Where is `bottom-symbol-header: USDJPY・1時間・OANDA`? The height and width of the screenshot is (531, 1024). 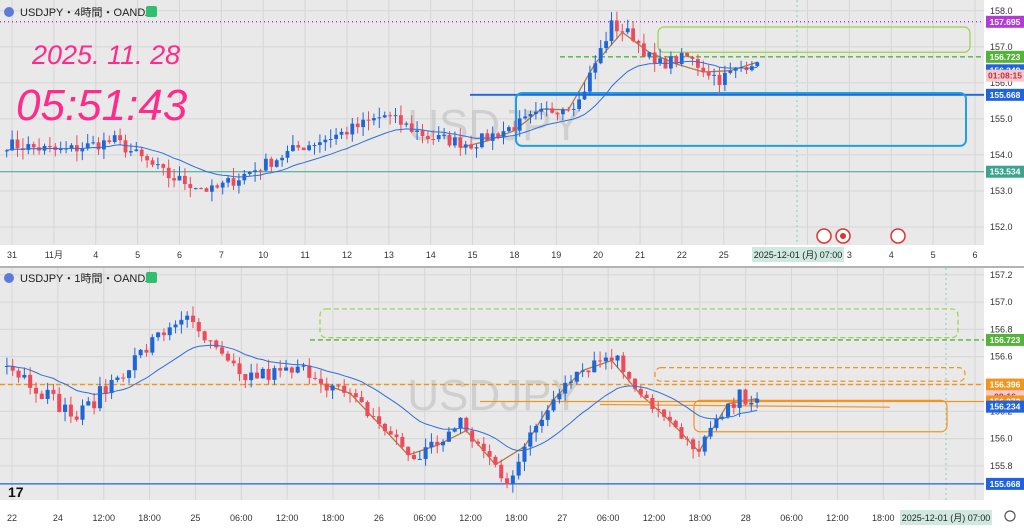
bottom-symbol-header: USDJPY・1時間・OANDA is located at coordinates (80, 278).